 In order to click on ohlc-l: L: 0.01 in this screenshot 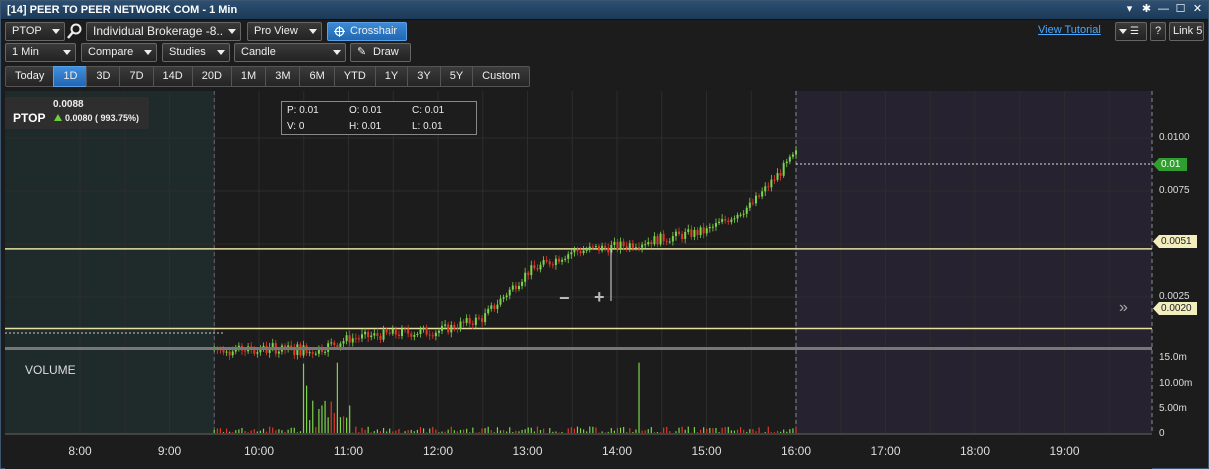, I will do `click(427, 126)`.